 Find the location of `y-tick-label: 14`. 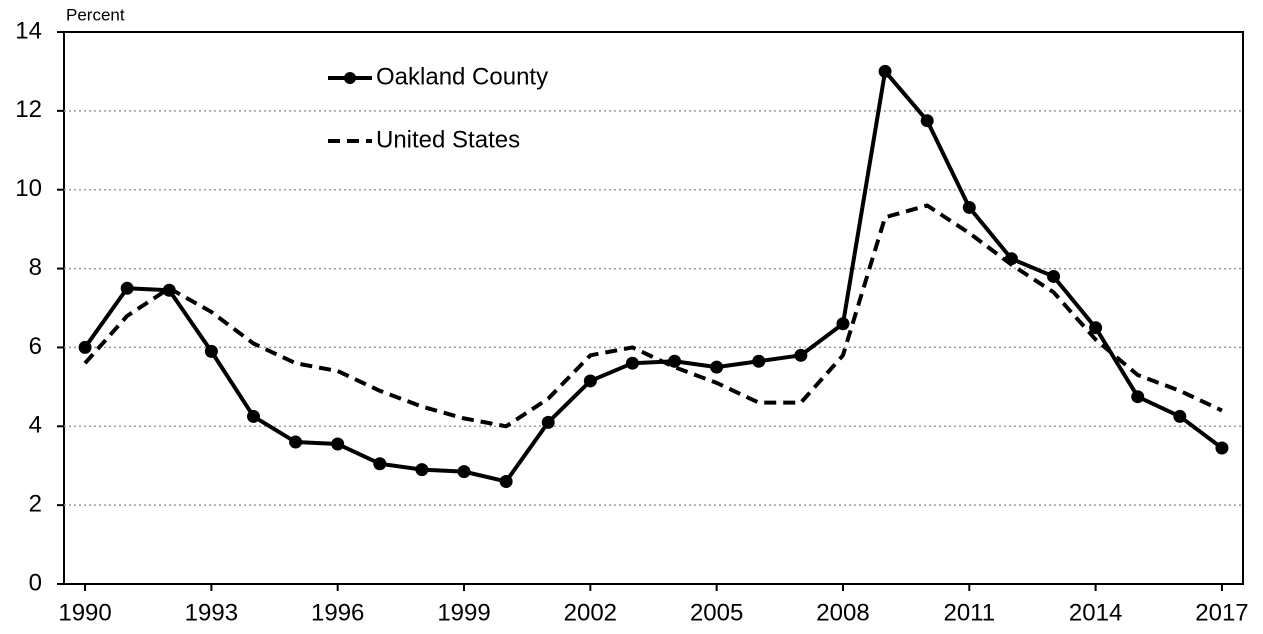

y-tick-label: 14 is located at coordinates (28, 30).